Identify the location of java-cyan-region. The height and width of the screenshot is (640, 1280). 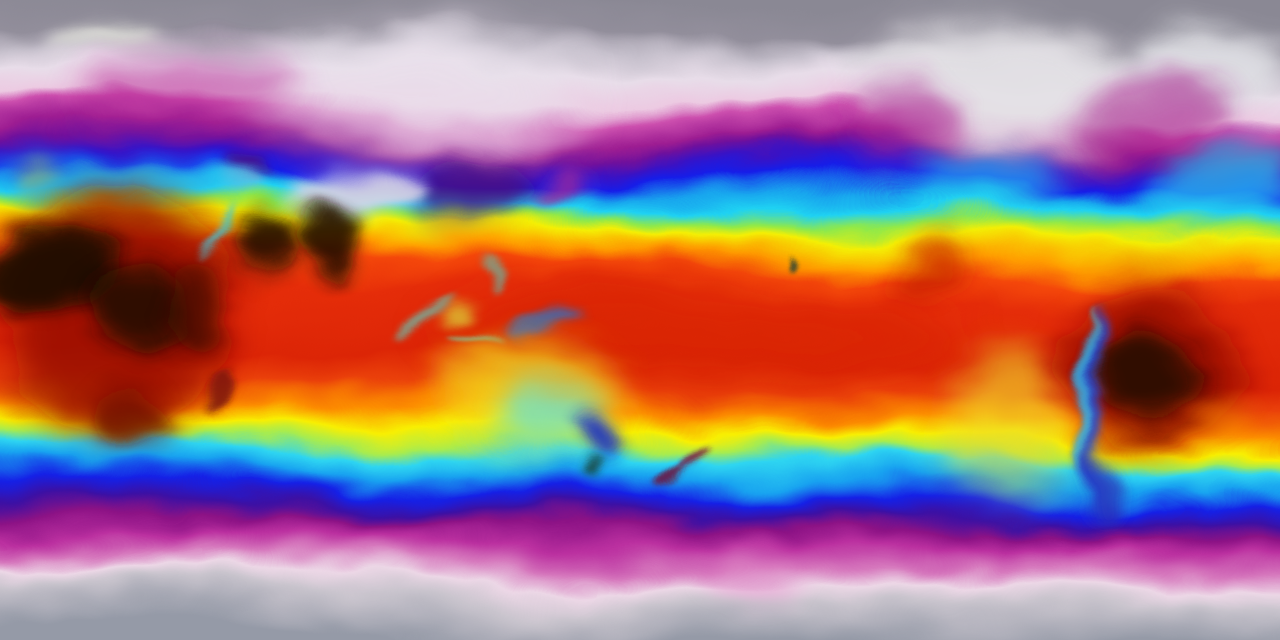
(486, 351).